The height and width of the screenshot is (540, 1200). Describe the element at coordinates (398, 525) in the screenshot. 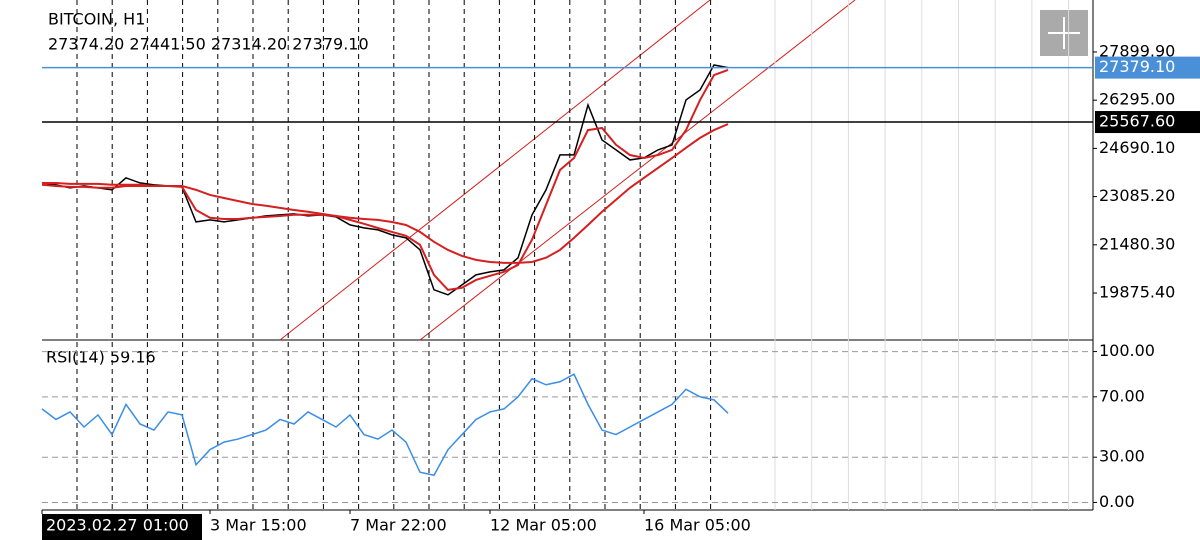

I see `x-tick-label: 7 Mar 22:00` at that location.